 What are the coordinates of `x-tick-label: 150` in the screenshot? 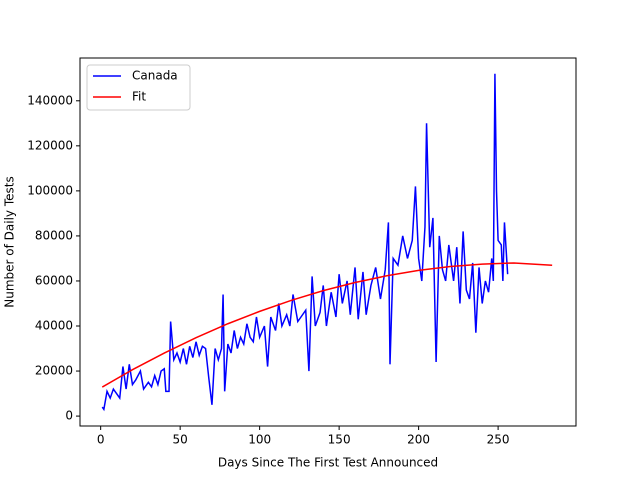 It's located at (339, 440).